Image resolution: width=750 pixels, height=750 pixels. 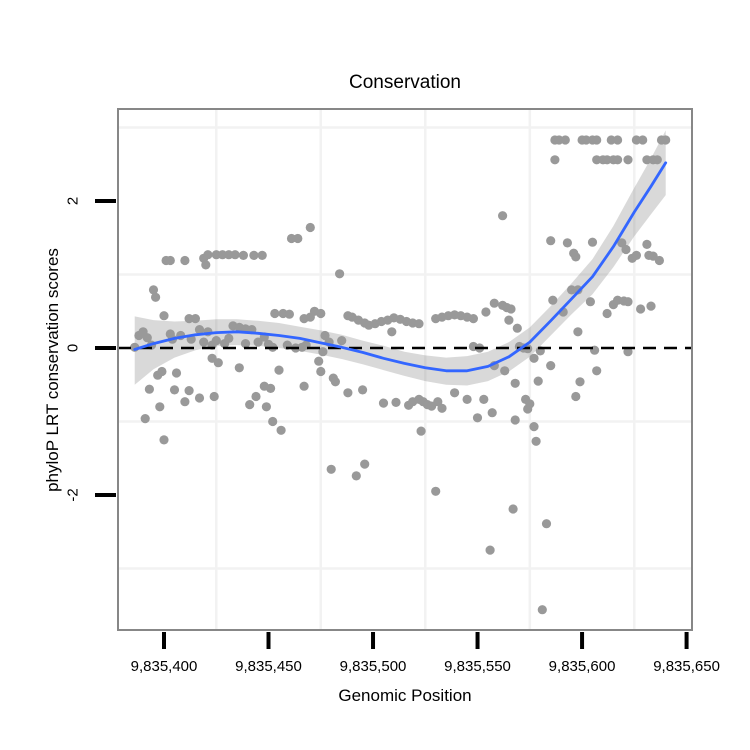 What do you see at coordinates (73, 348) in the screenshot?
I see `y-tick-label: 0` at bounding box center [73, 348].